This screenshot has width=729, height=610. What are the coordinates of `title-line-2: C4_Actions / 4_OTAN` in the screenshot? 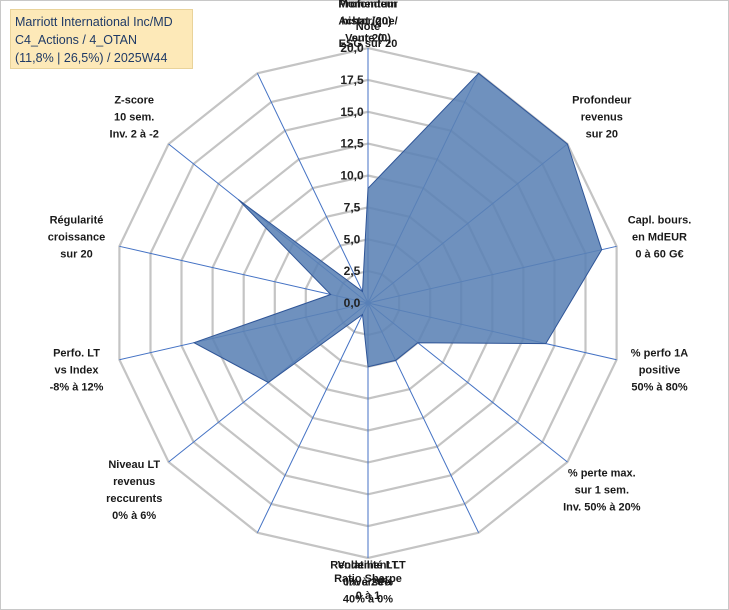 It's located at (76, 40).